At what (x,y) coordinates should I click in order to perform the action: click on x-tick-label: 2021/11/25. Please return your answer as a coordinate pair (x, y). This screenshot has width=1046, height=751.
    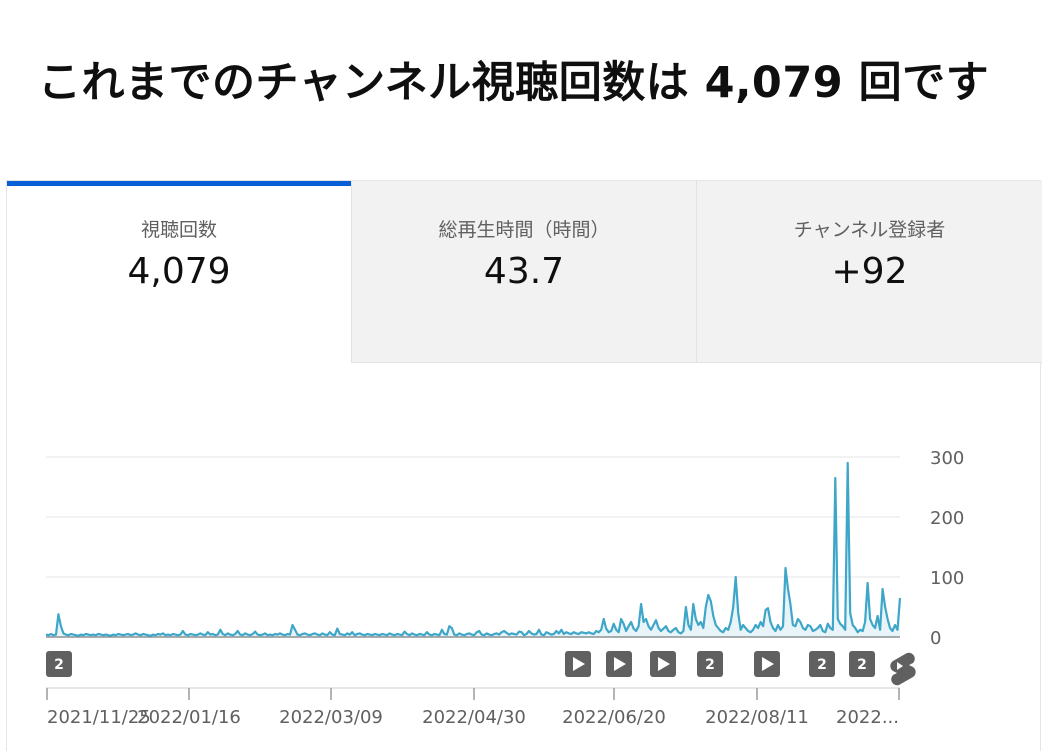
    Looking at the image, I should click on (99, 717).